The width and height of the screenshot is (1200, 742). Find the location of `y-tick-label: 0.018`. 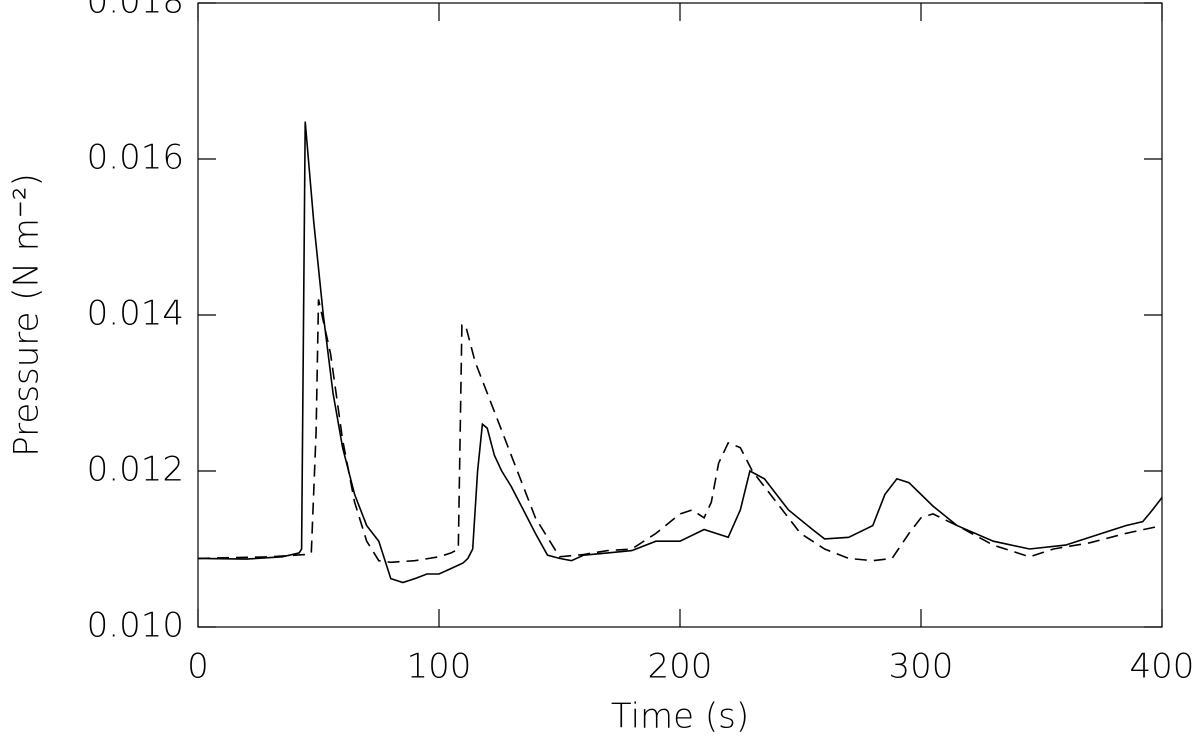

y-tick-label: 0.018 is located at coordinates (135, 11).